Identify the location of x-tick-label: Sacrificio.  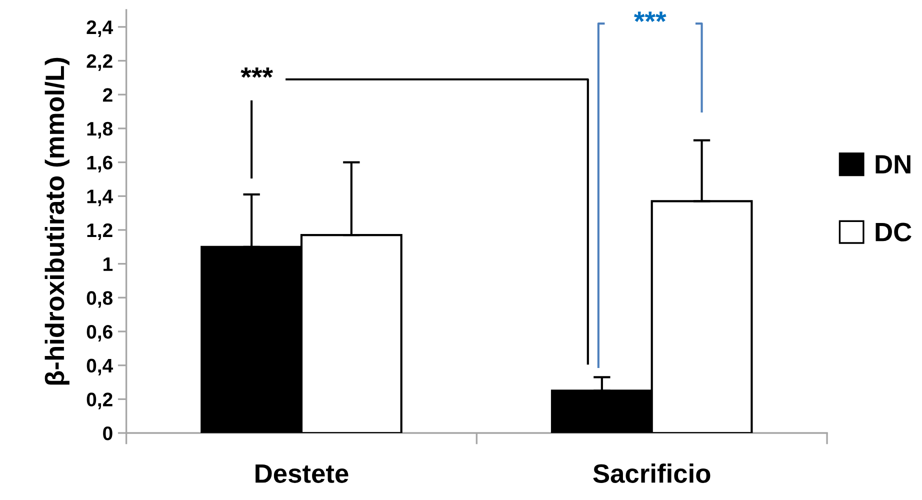
(651, 473).